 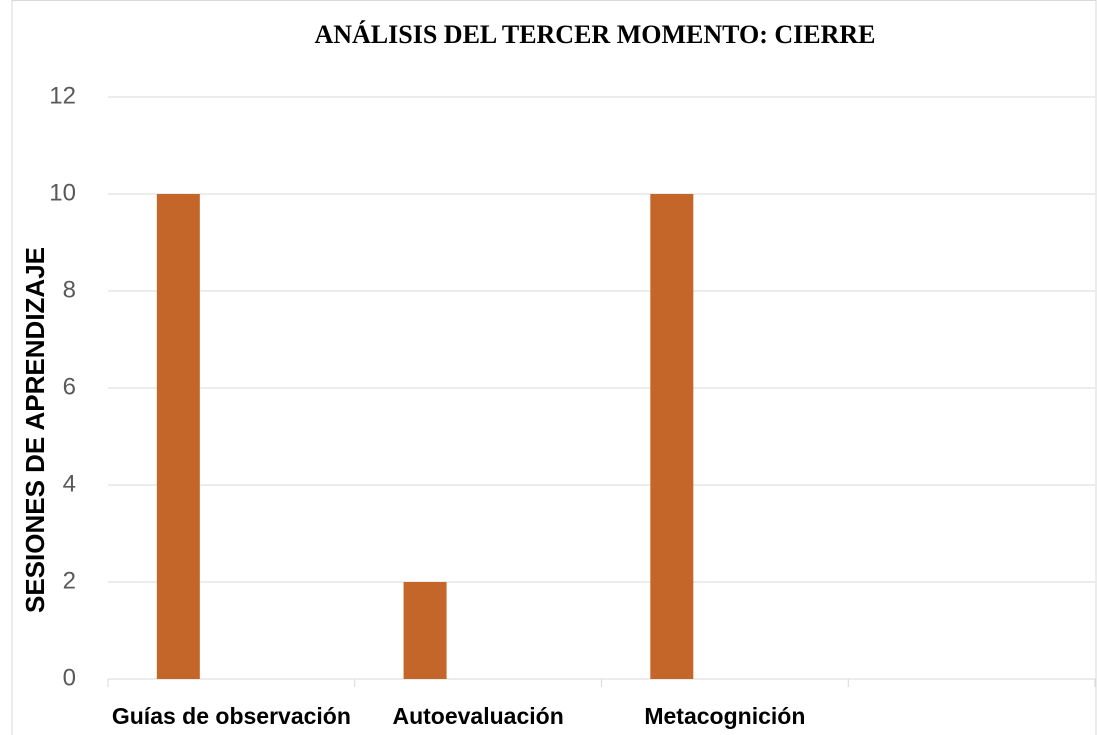 I want to click on y-tick-label: 8, so click(x=69, y=289).